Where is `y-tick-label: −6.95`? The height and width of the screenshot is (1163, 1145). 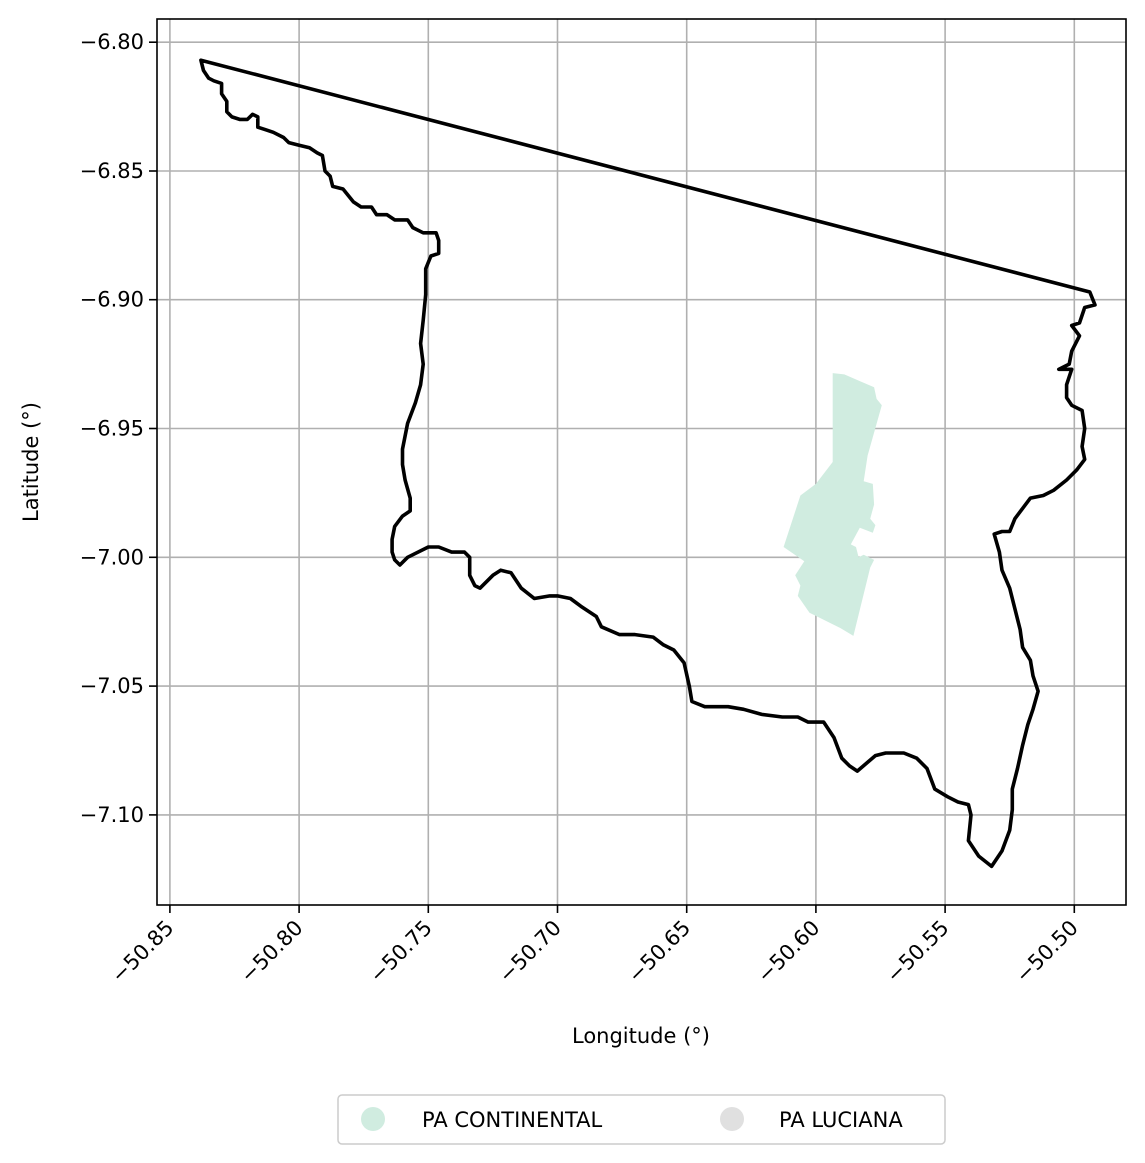
y-tick-label: −6.95 is located at coordinates (112, 429).